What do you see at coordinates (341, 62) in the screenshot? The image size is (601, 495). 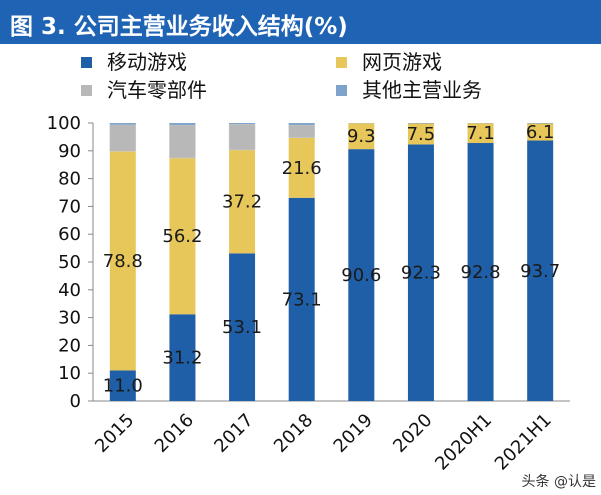 I see `legend-swatch-web` at bounding box center [341, 62].